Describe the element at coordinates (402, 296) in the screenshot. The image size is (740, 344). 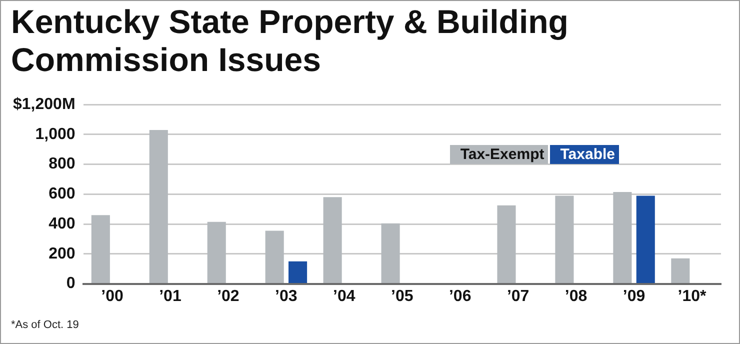
I see `x-tick-label: ’05` at that location.